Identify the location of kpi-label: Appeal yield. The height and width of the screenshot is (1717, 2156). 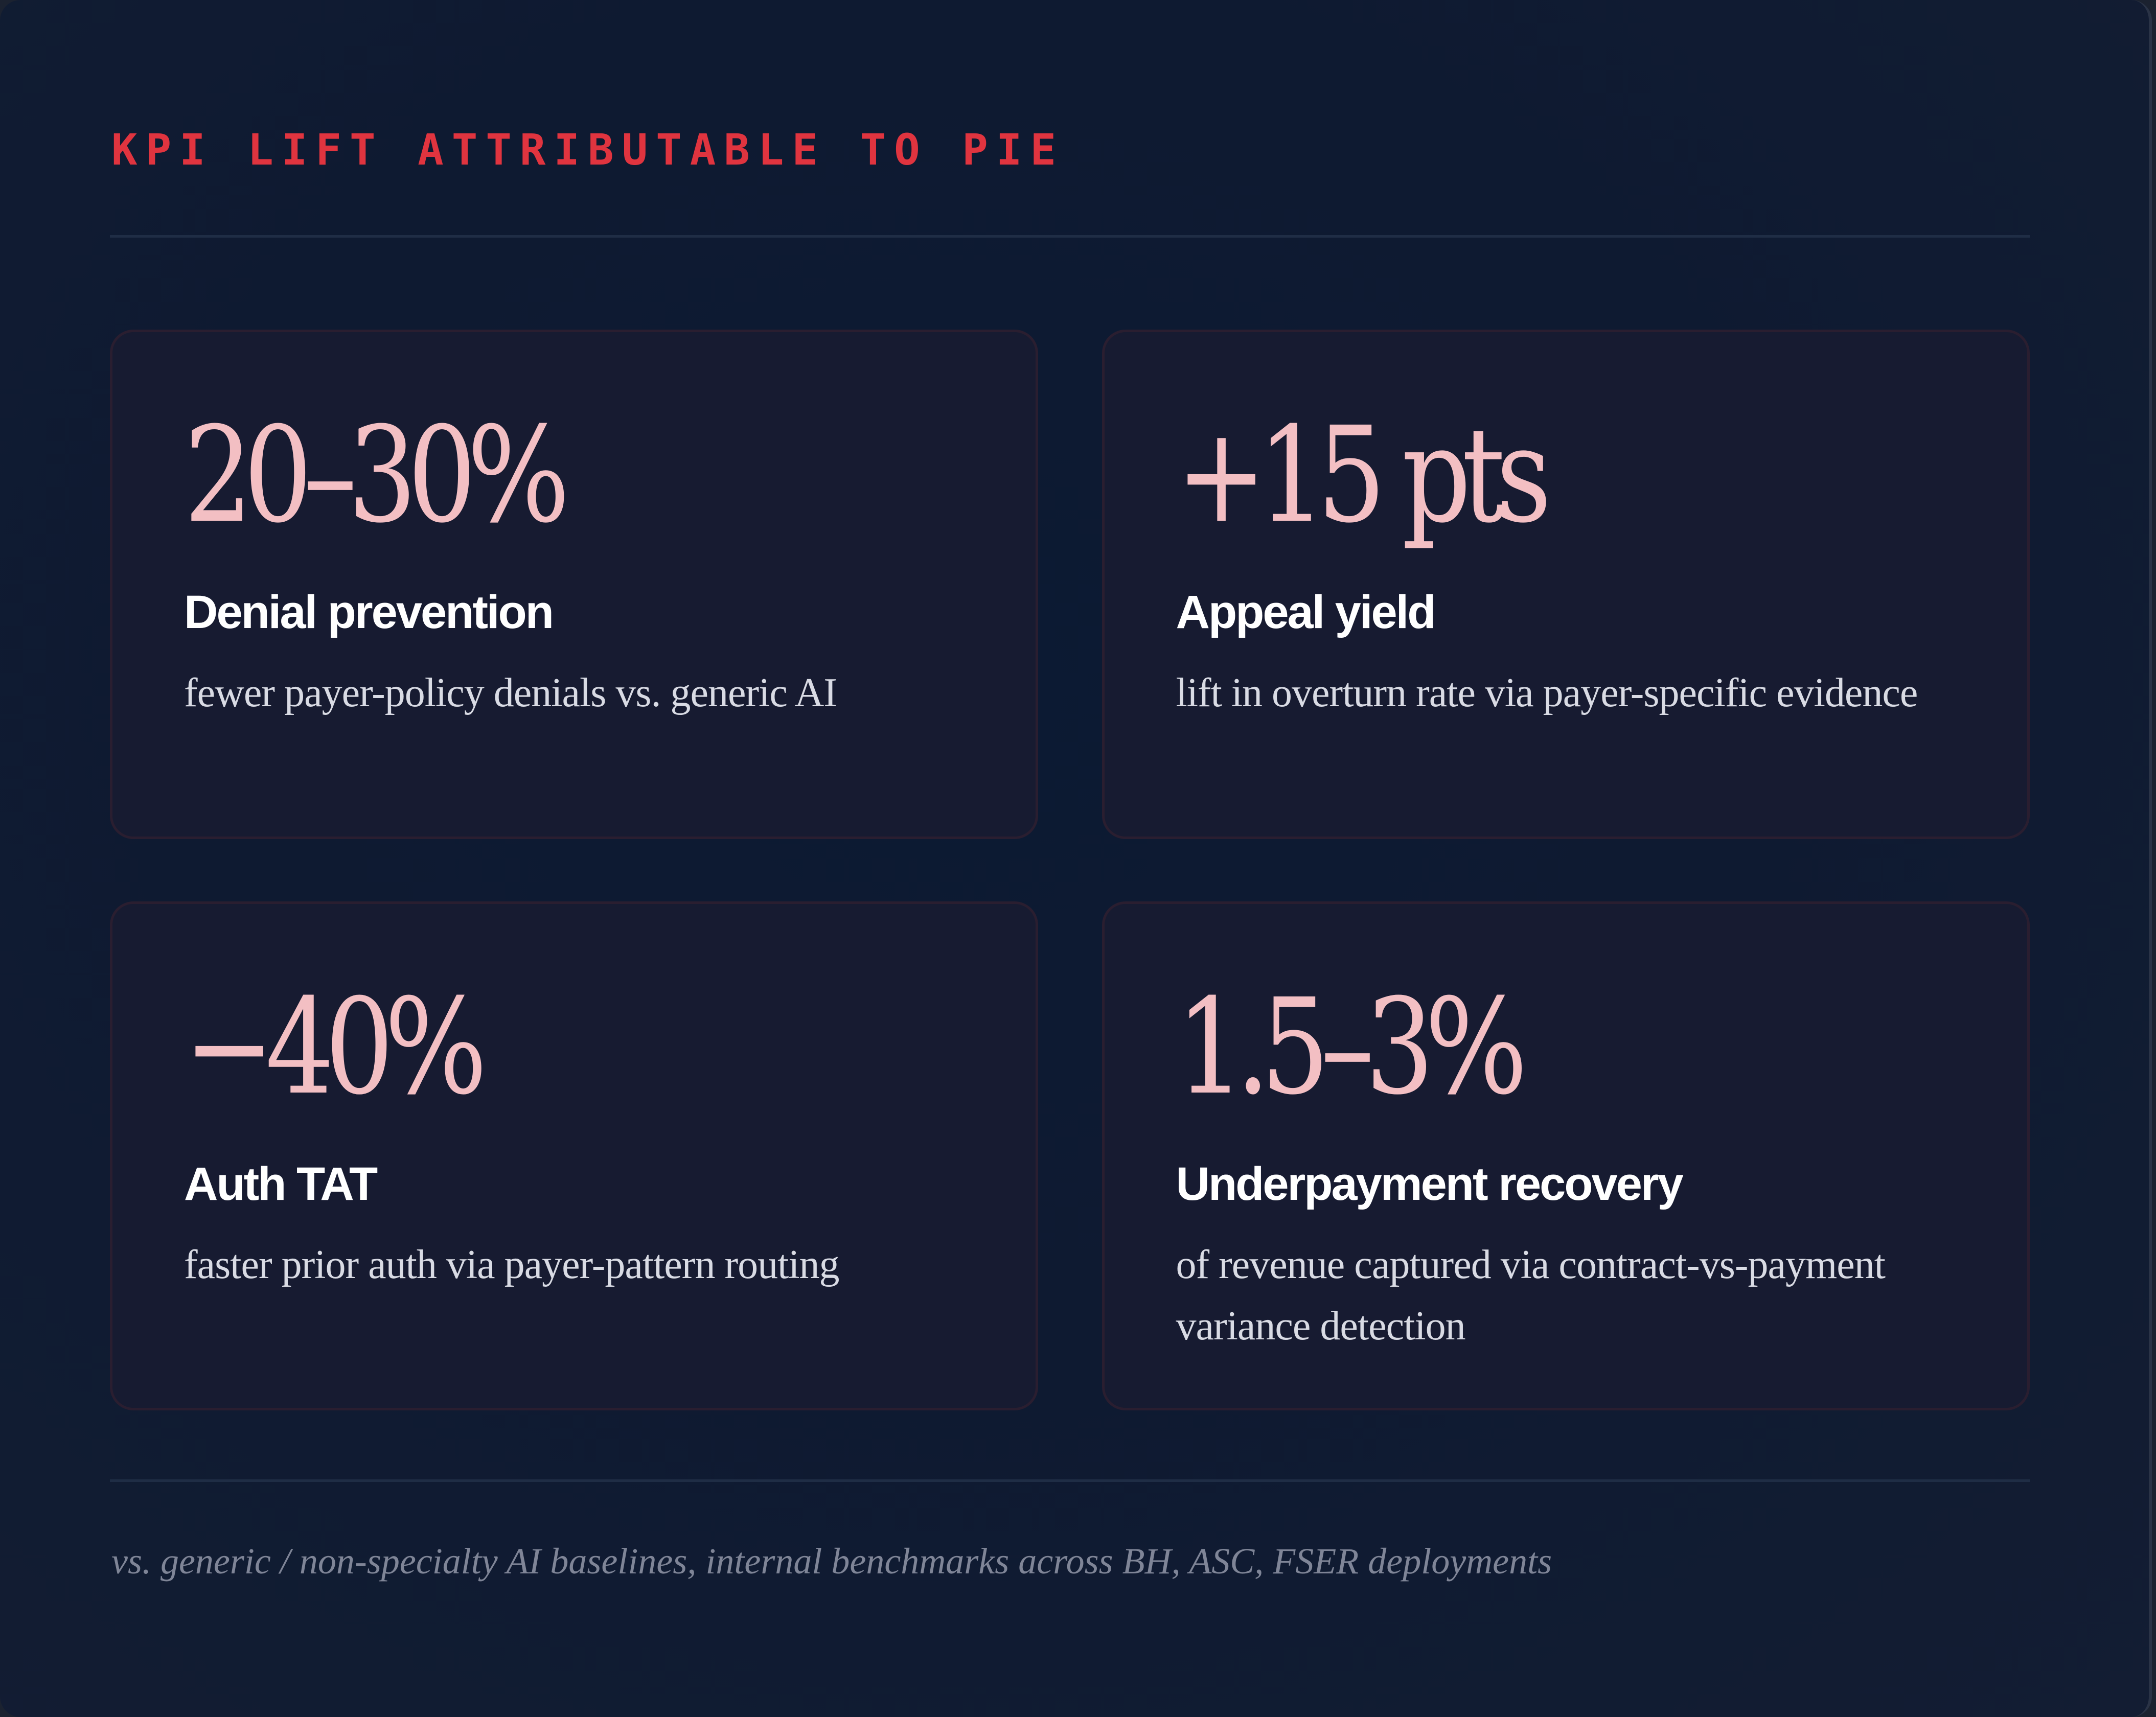
(1306, 612).